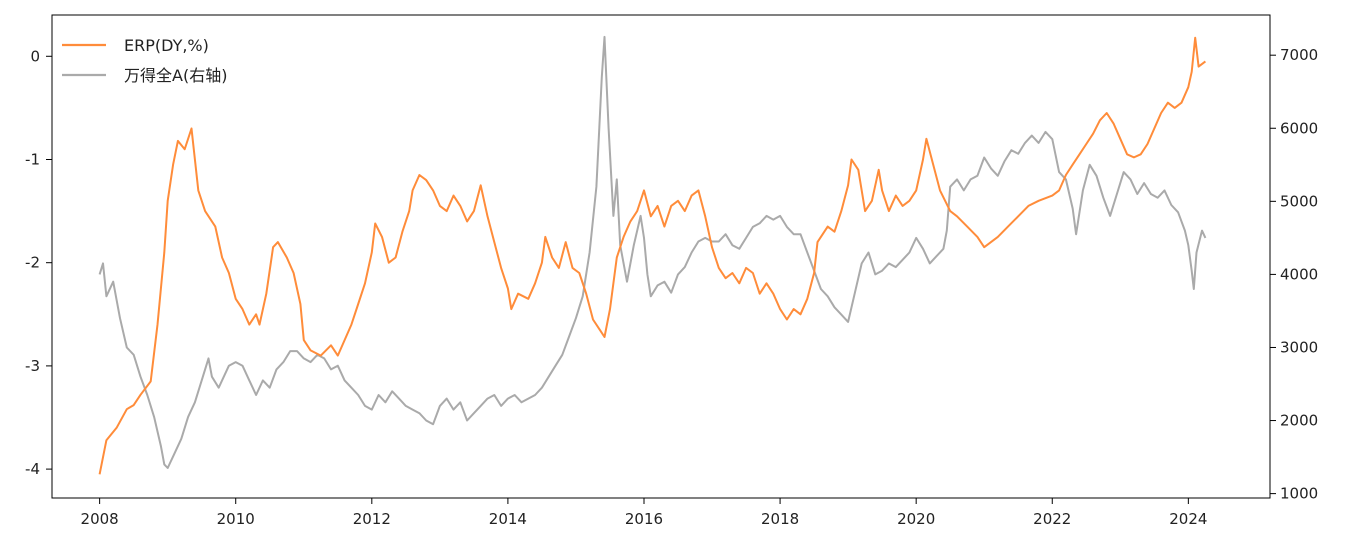 This screenshot has height=546, width=1347. What do you see at coordinates (100, 519) in the screenshot?
I see `x-tick-label: 2008` at bounding box center [100, 519].